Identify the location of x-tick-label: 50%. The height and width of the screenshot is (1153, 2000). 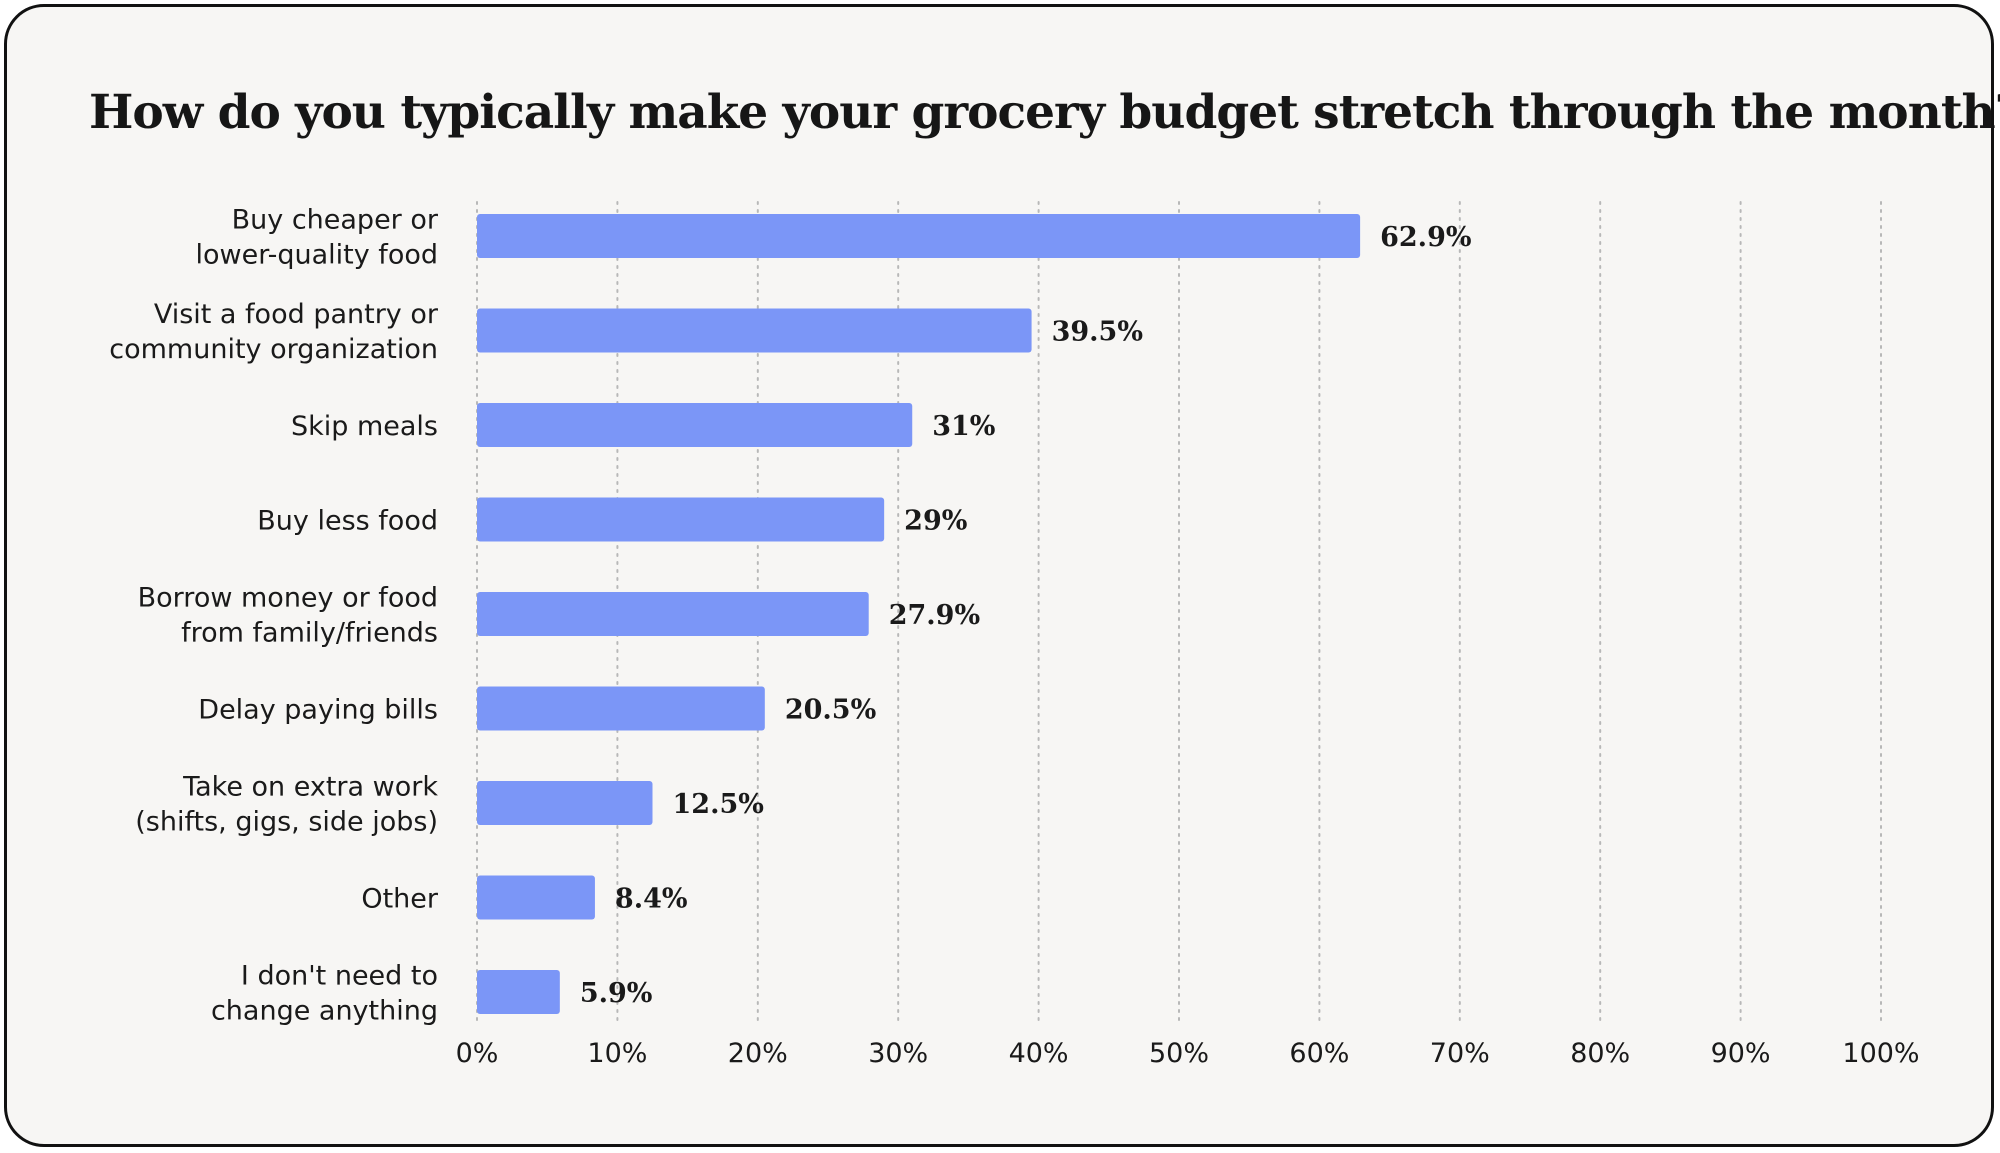
(1179, 1053).